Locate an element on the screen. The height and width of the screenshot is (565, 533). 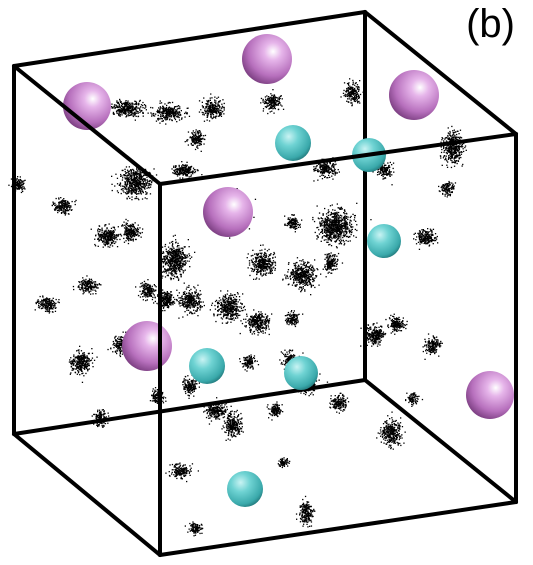
edge-bottom-front is located at coordinates (338, 528).